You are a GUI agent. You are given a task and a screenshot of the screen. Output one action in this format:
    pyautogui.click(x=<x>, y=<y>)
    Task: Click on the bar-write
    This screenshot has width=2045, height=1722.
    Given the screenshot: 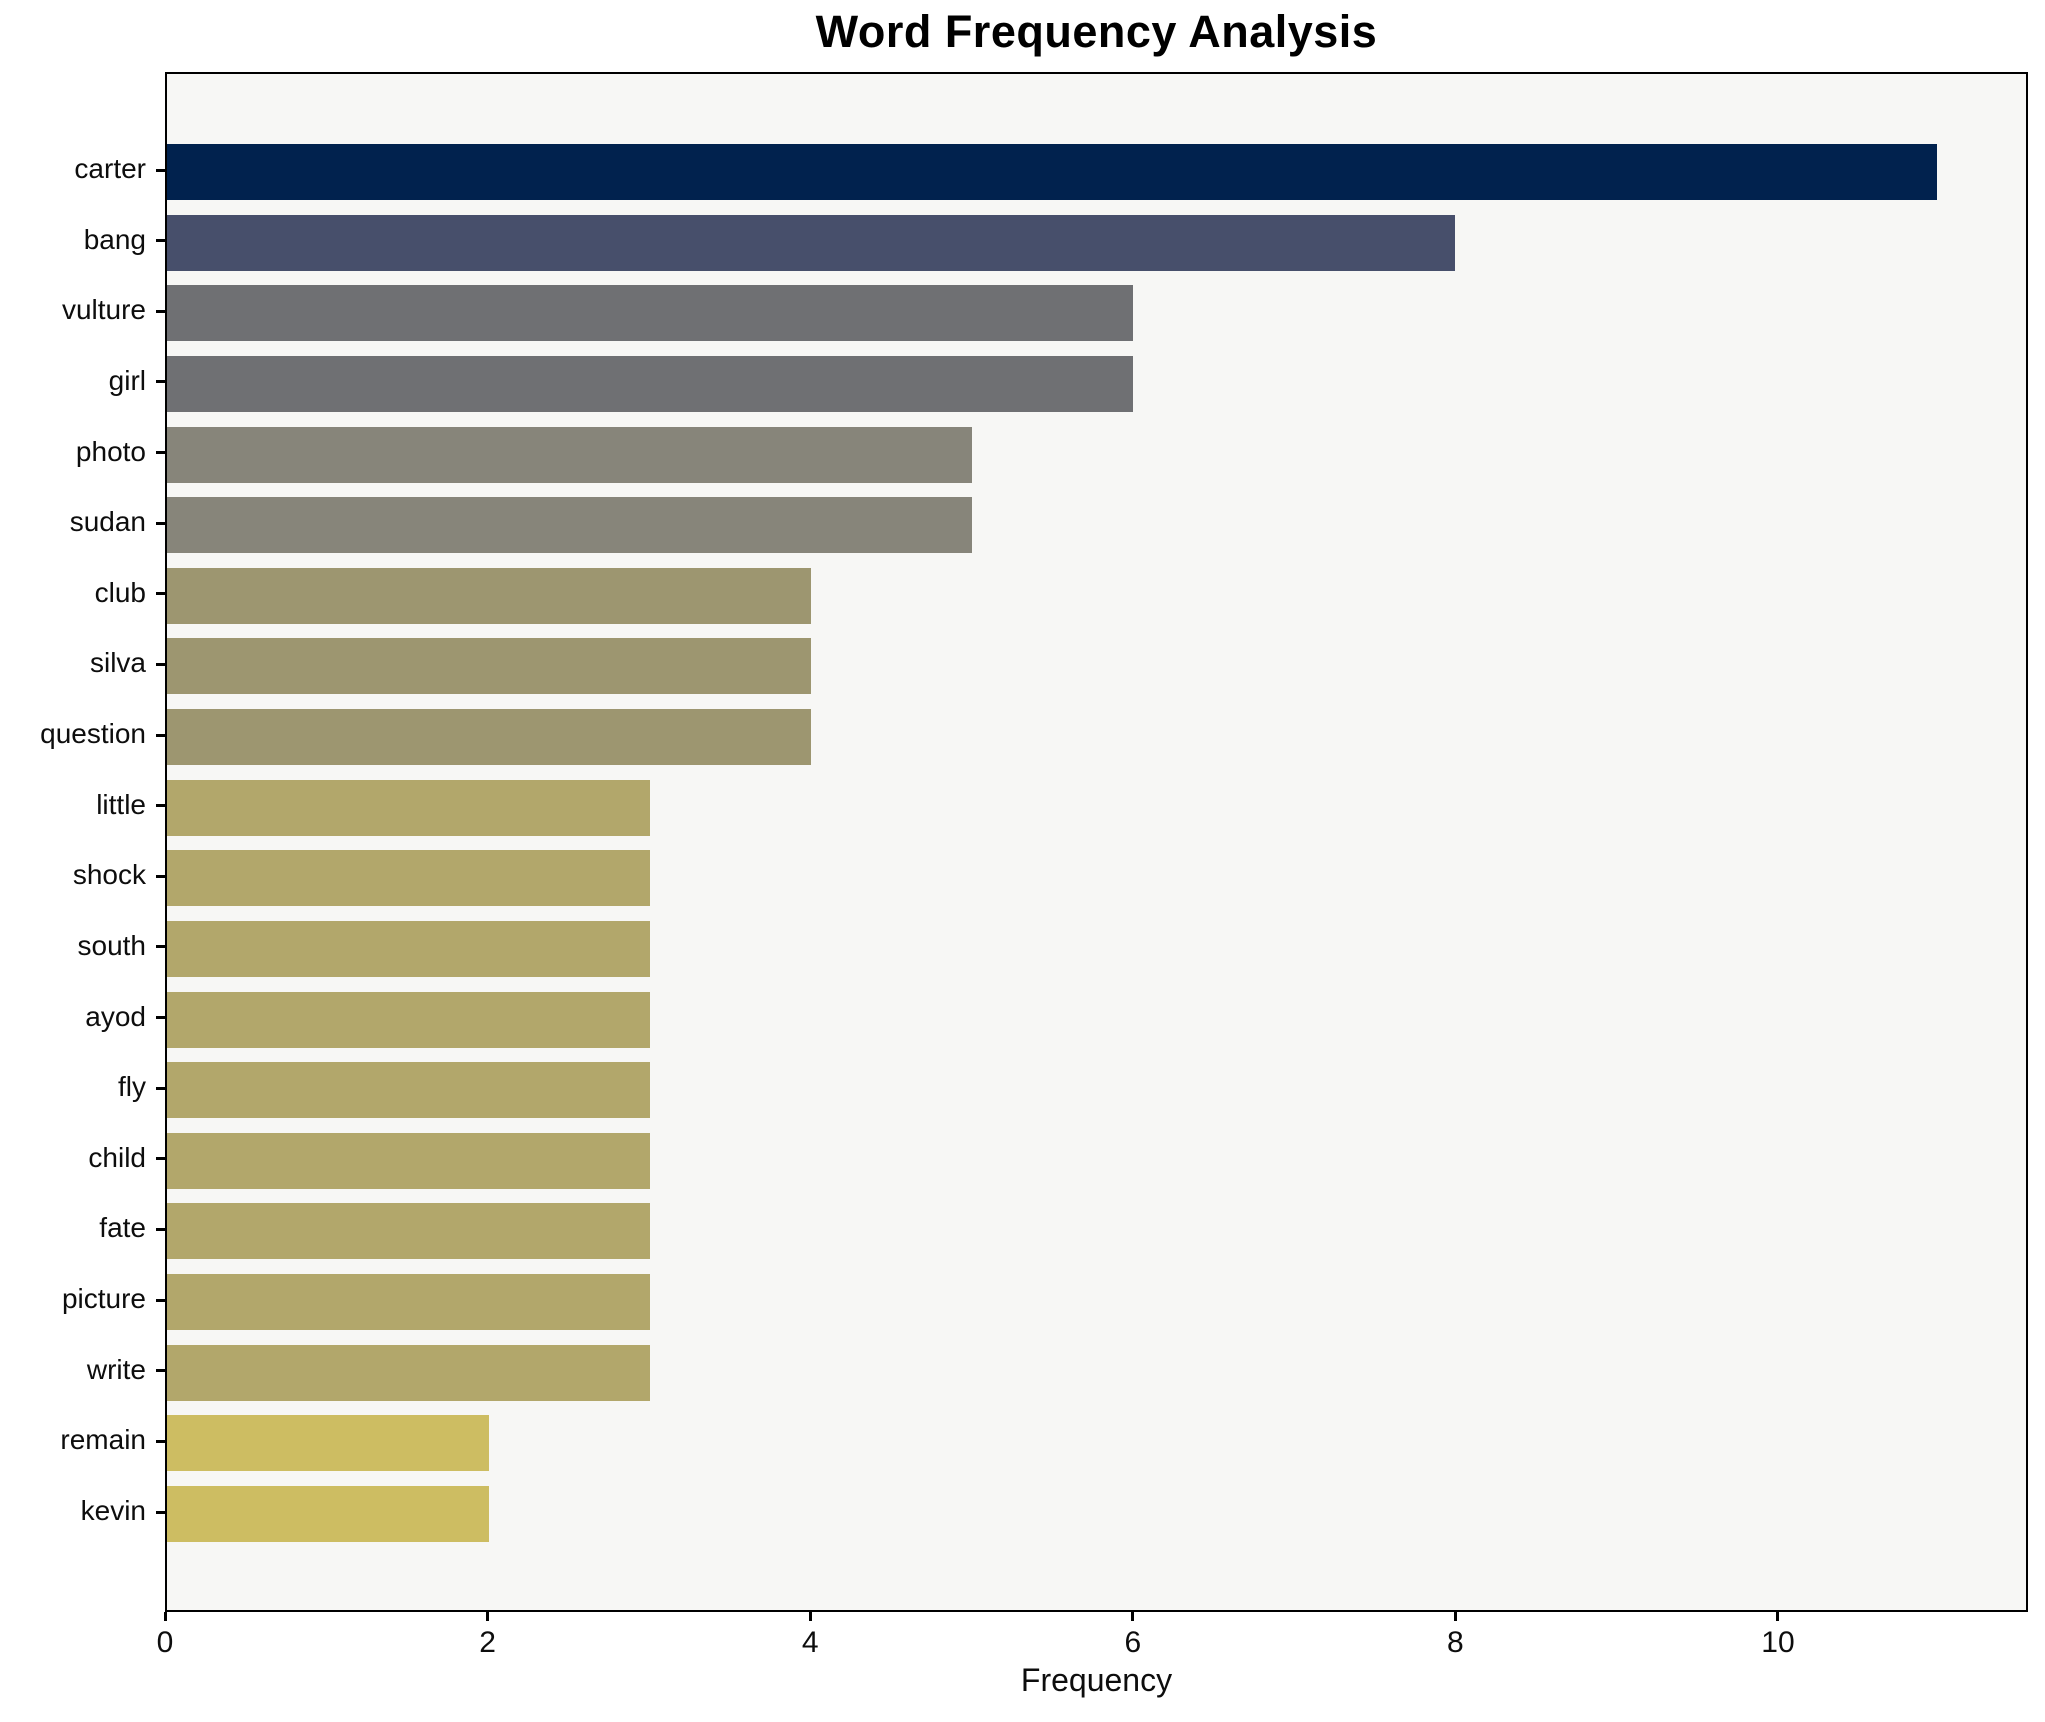 What is the action you would take?
    pyautogui.click(x=408, y=1372)
    